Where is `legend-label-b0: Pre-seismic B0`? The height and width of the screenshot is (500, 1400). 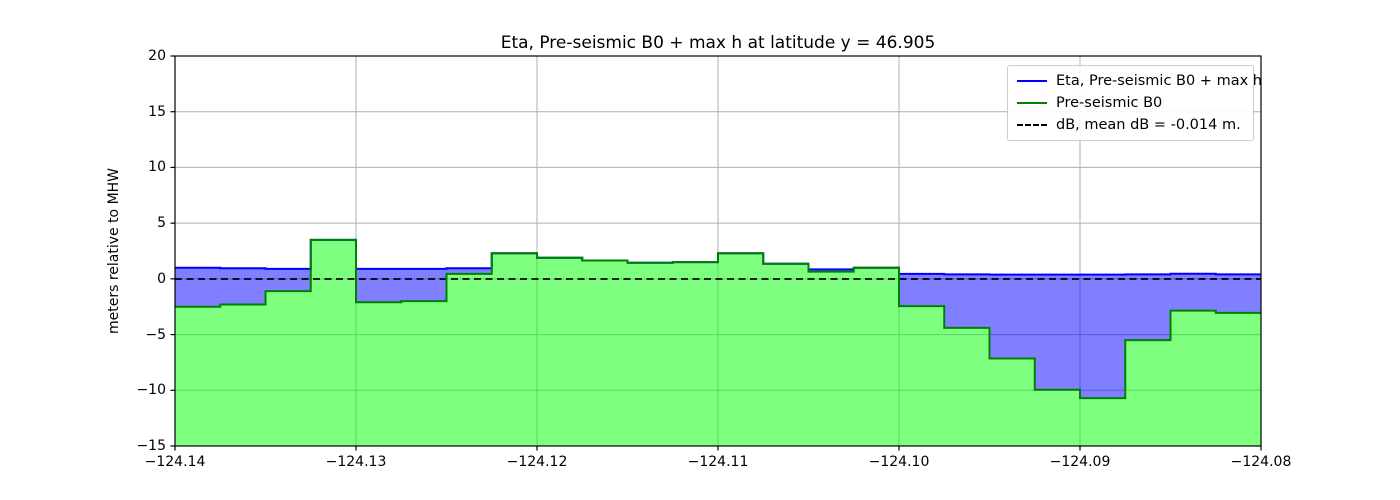
legend-label-b0: Pre-seismic B0 is located at coordinates (1109, 103).